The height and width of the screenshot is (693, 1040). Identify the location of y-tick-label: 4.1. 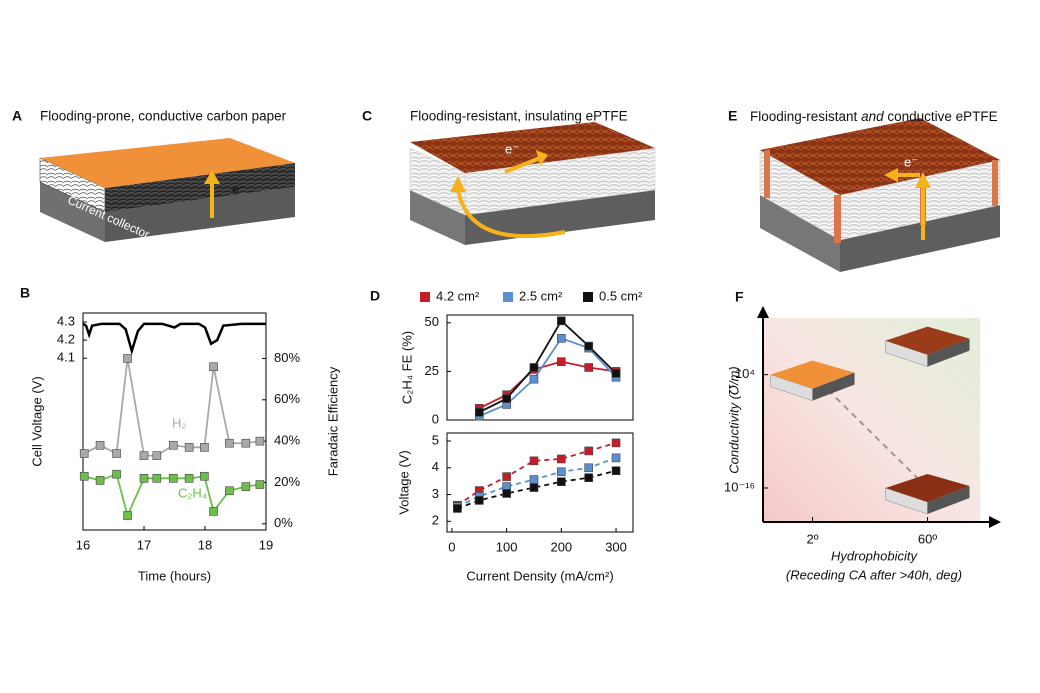
(66, 357).